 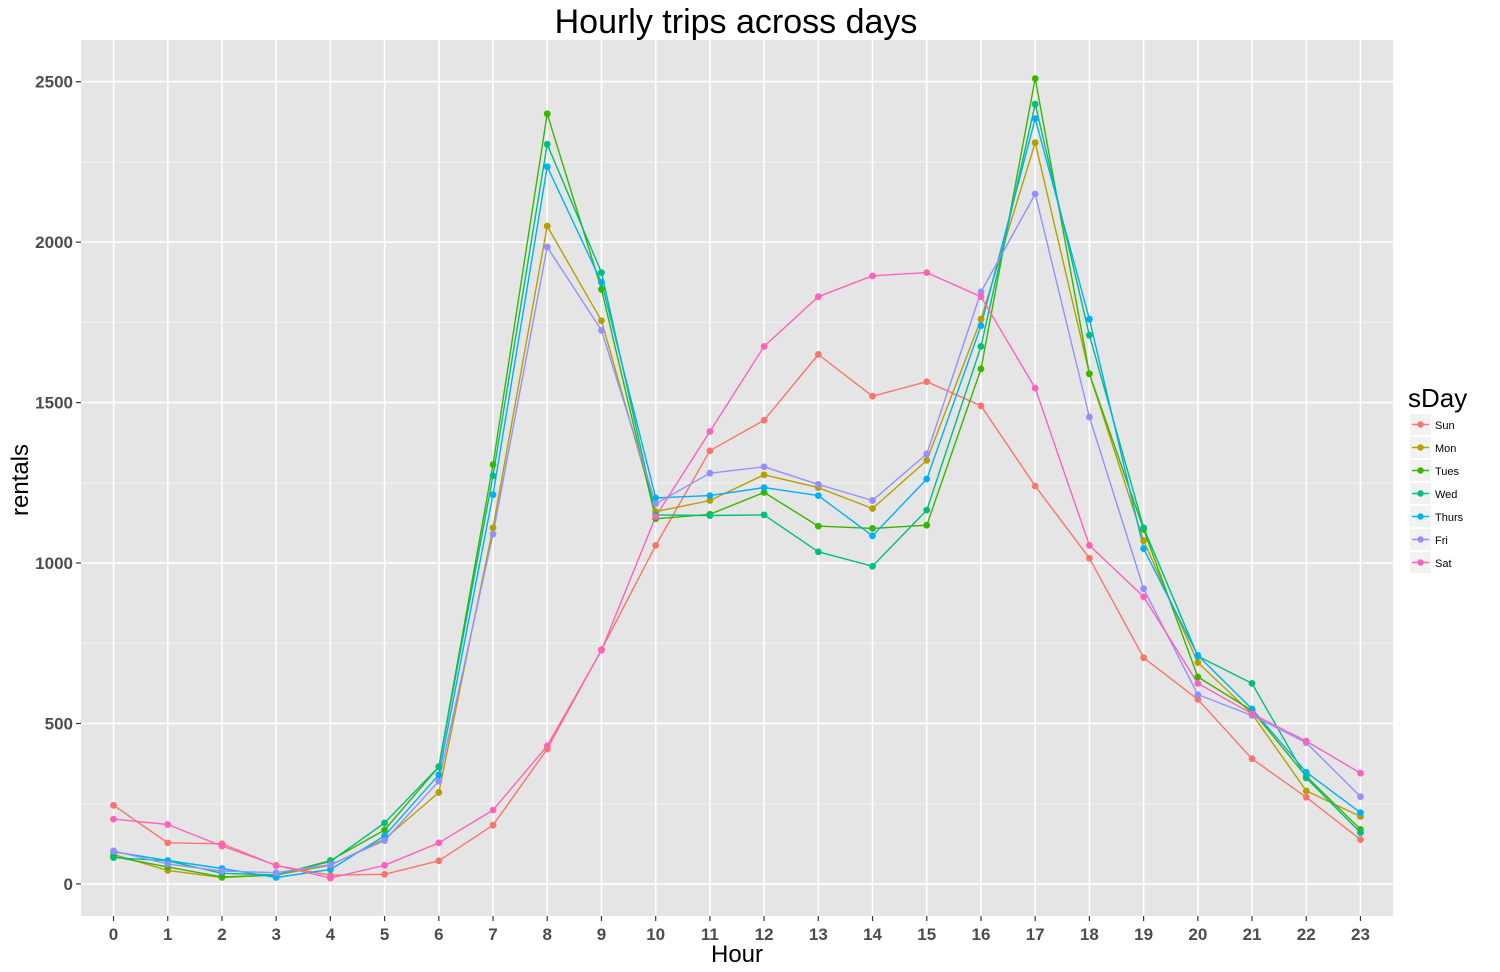 I want to click on legend-item-fri: Fri, so click(x=1429, y=539).